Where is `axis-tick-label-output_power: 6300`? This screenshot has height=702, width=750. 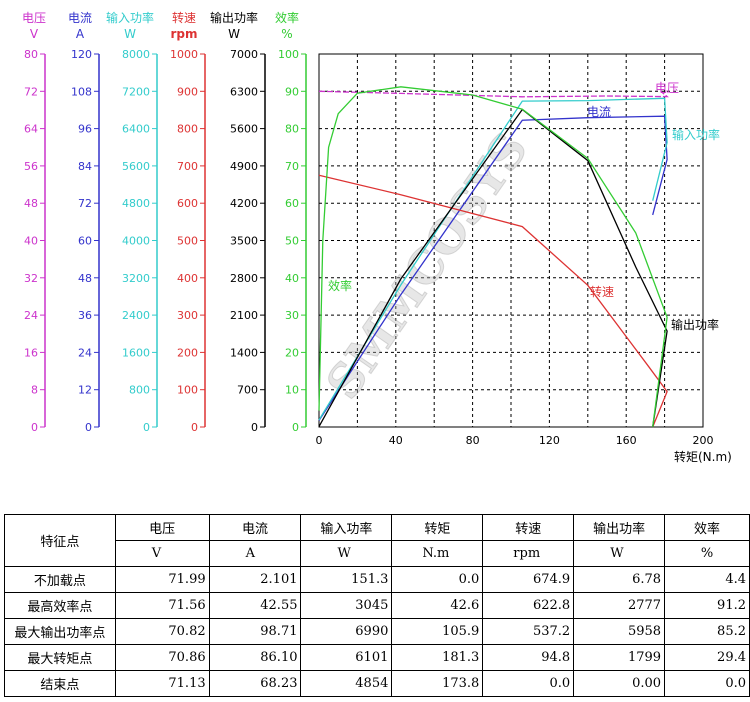
axis-tick-label-output_power: 6300 is located at coordinates (244, 91).